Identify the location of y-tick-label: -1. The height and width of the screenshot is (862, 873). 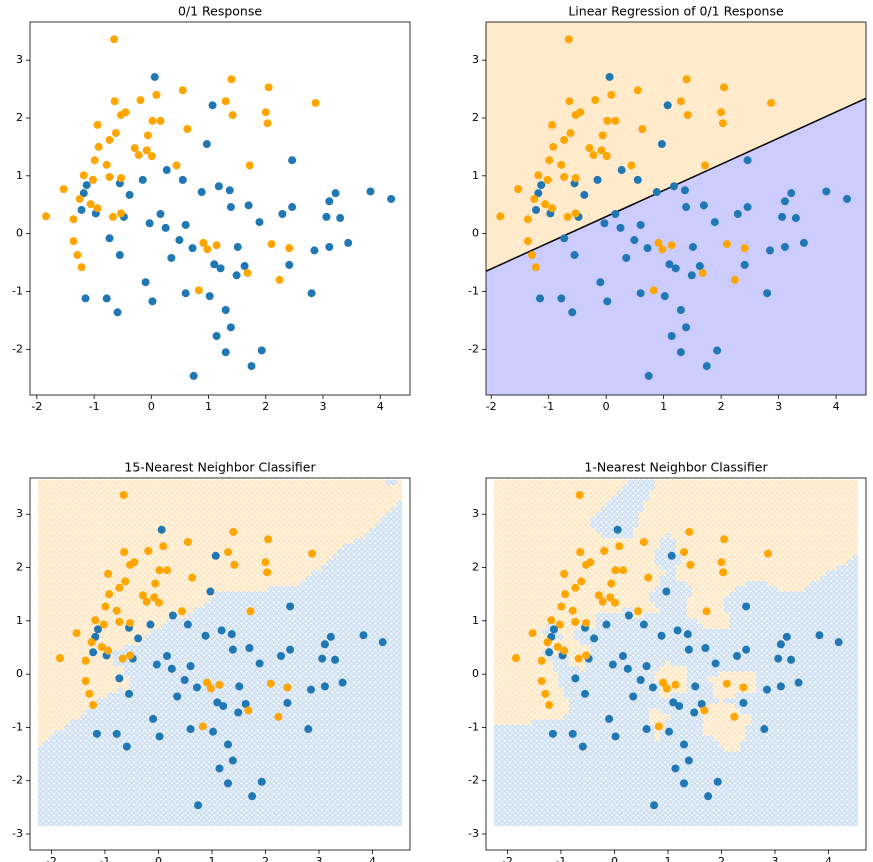
(473, 290).